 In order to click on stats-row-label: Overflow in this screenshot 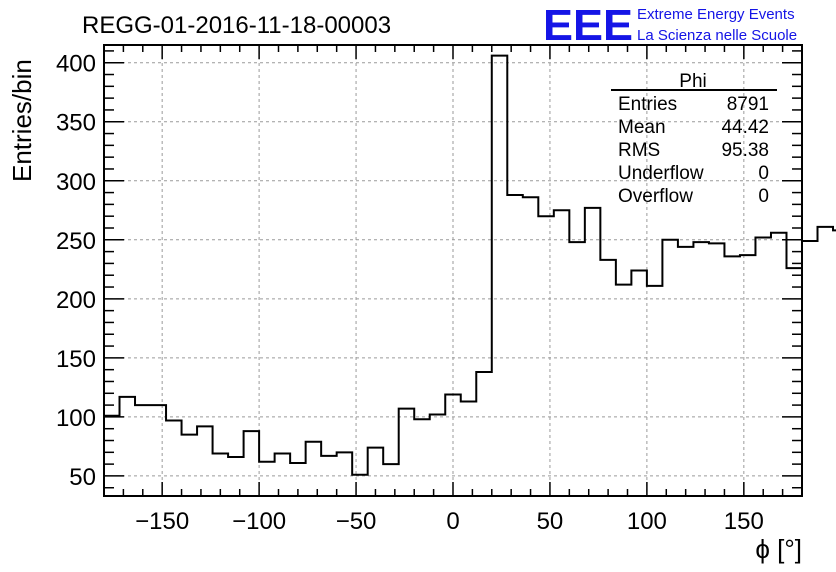, I will do `click(655, 196)`.